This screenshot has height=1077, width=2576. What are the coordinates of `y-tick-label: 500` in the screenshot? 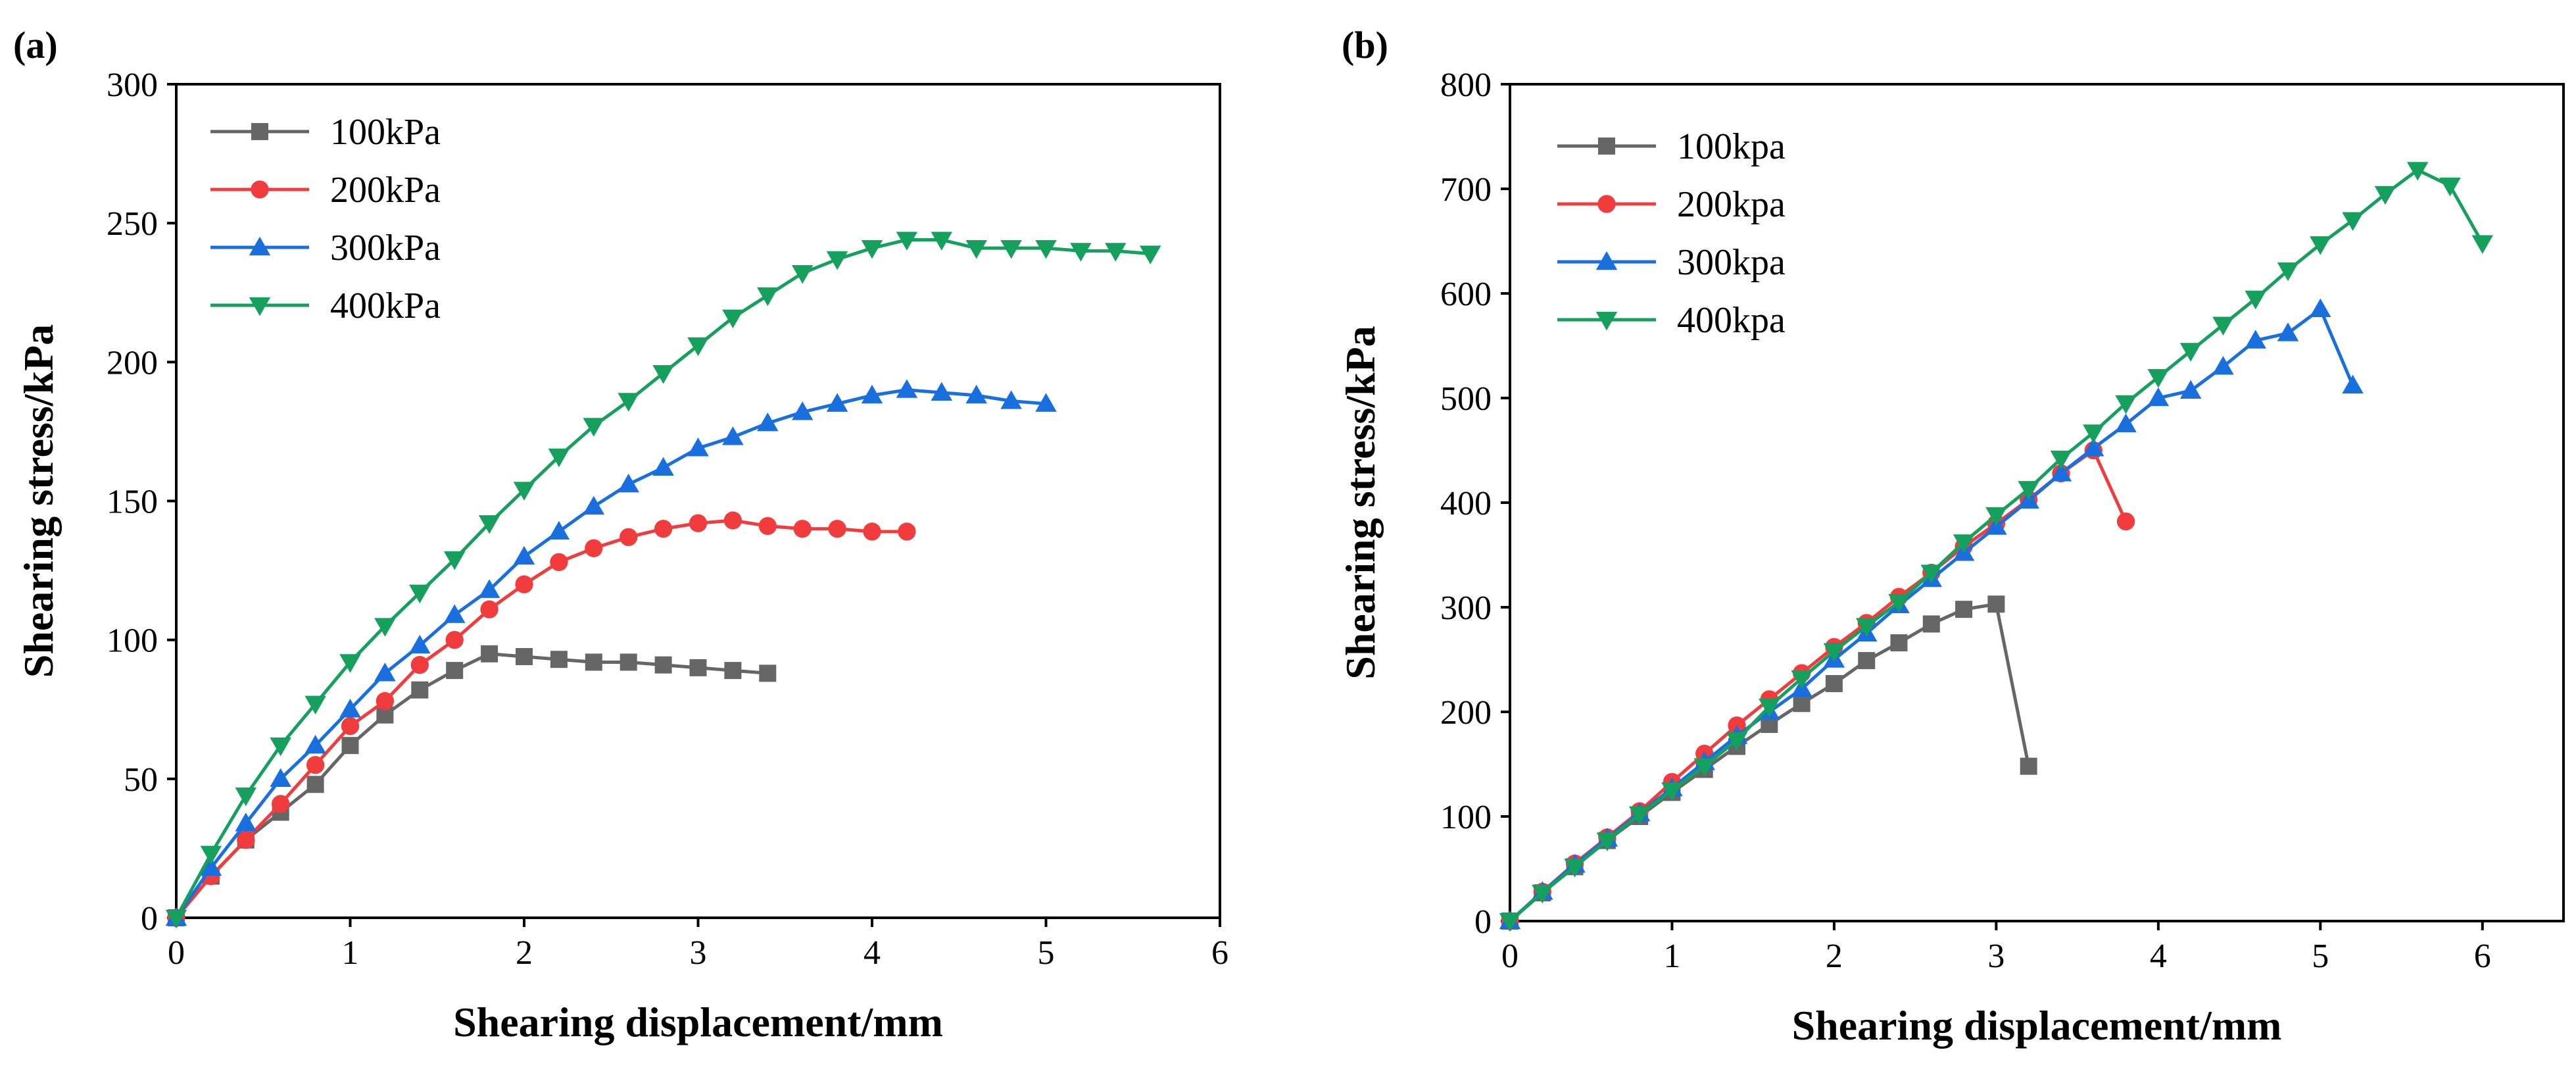 It's located at (1466, 399).